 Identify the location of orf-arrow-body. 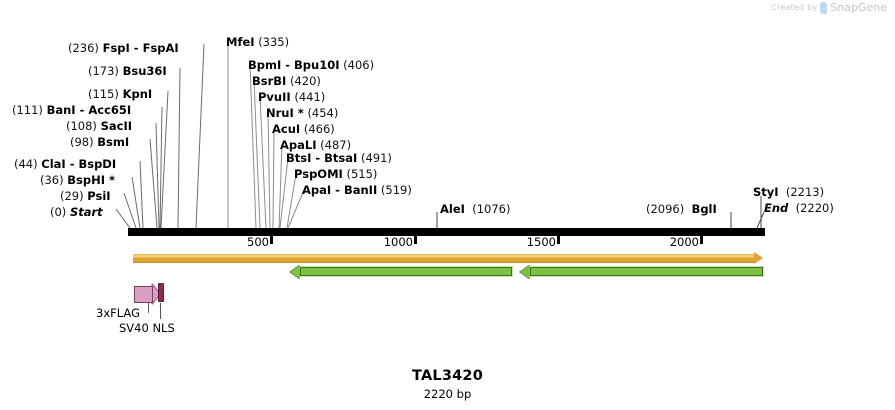
(444, 258).